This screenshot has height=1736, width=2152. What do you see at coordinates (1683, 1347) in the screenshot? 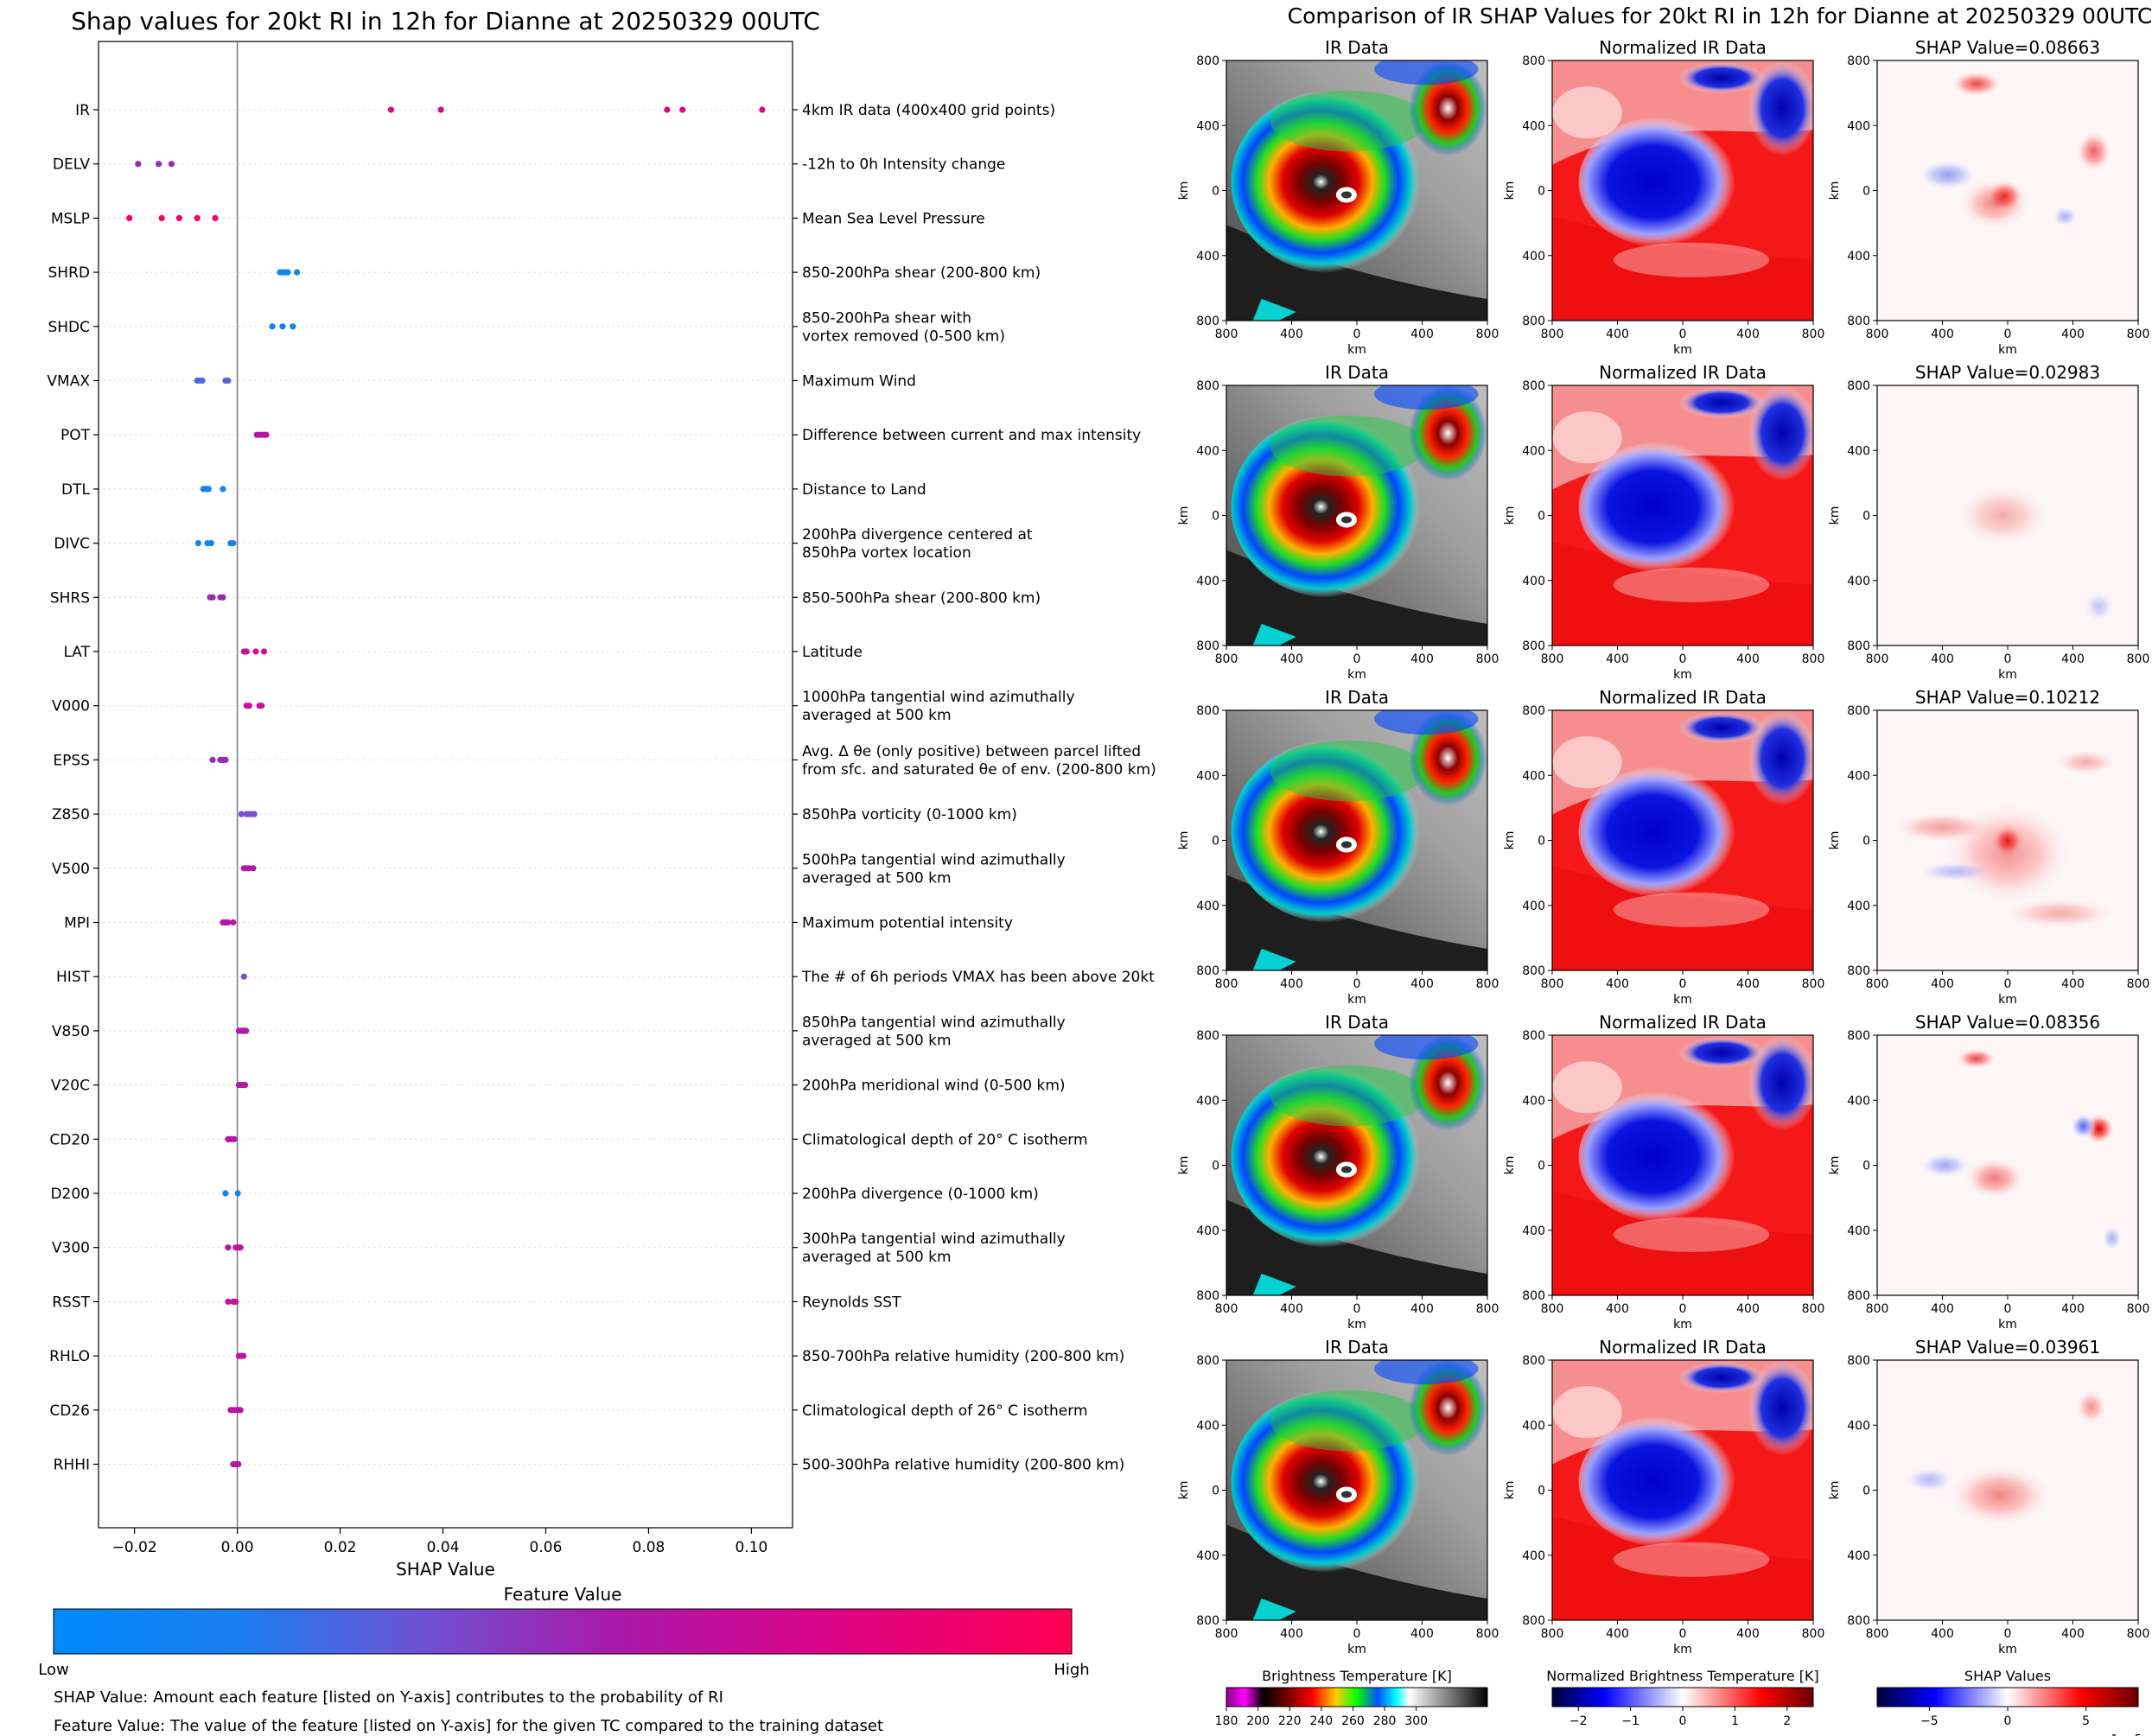
I see `panel-title-normalized: Normalized IR Data` at bounding box center [1683, 1347].